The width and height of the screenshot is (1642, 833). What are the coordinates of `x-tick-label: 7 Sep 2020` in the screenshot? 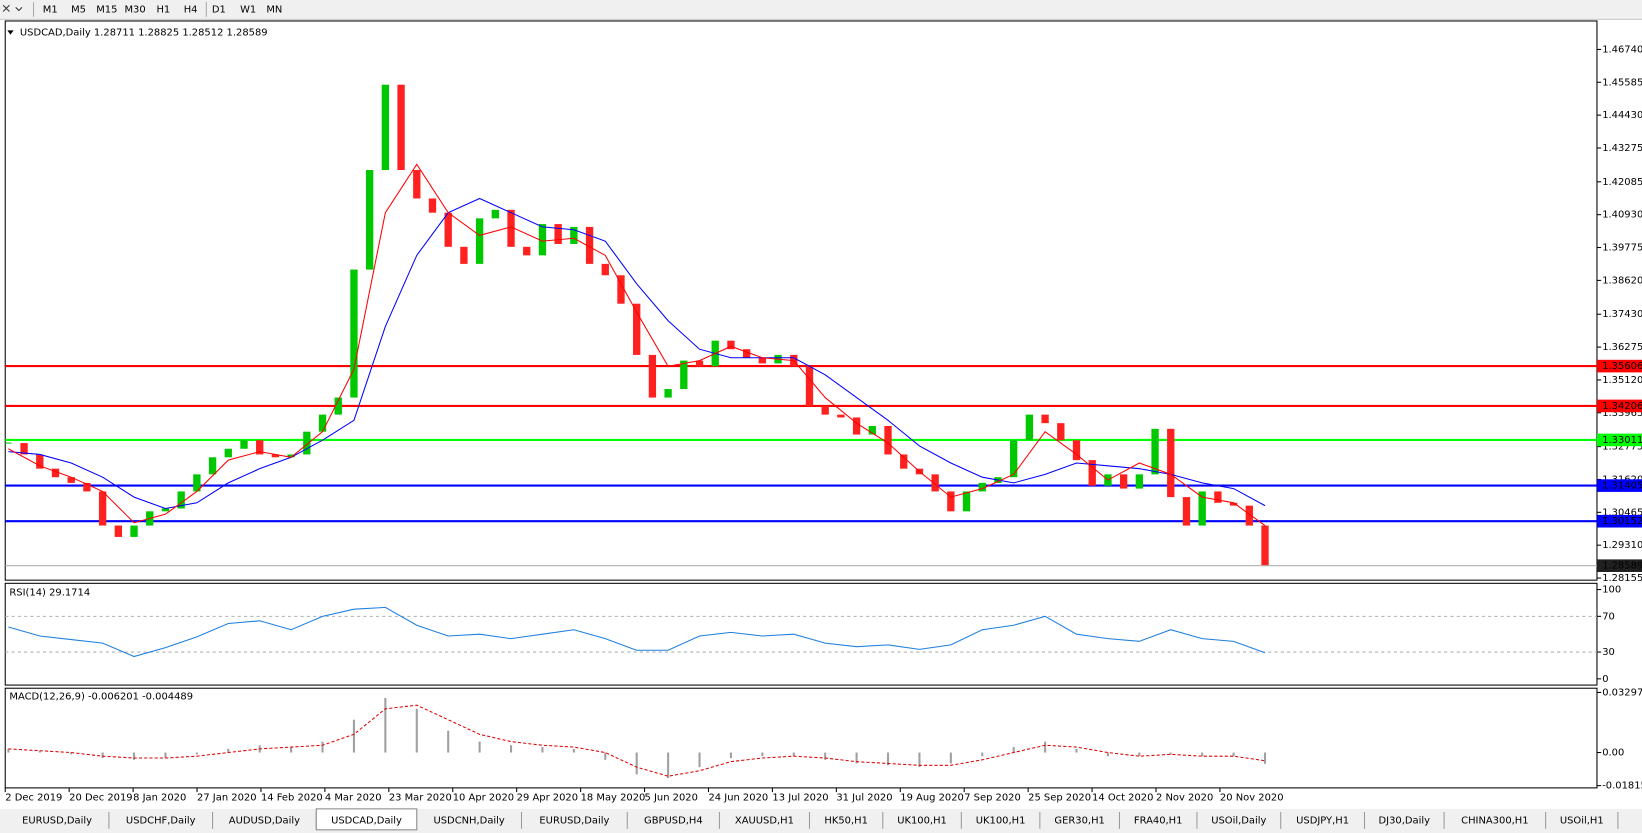 It's located at (992, 797).